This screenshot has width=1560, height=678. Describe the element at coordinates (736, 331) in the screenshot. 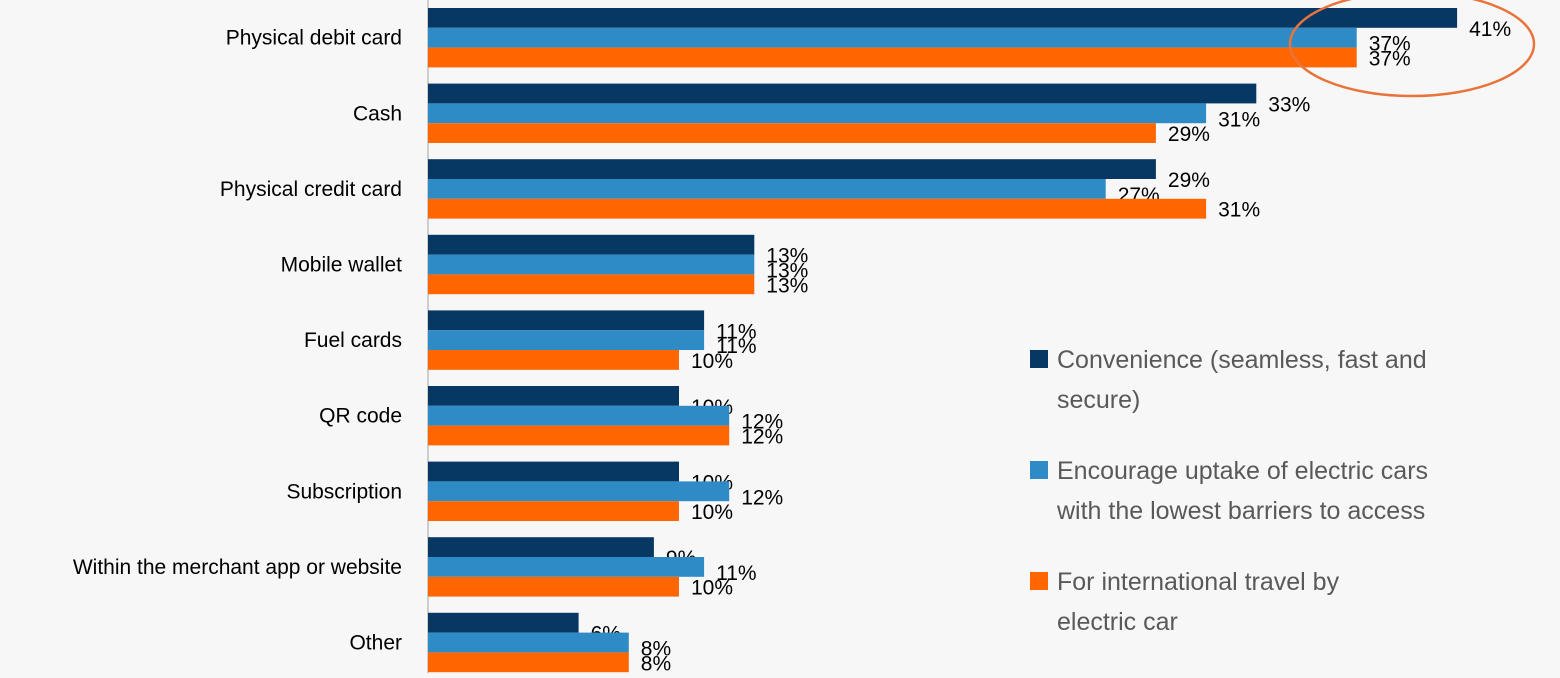

I see `data-label-fuel-cards-series-1: 11%` at that location.